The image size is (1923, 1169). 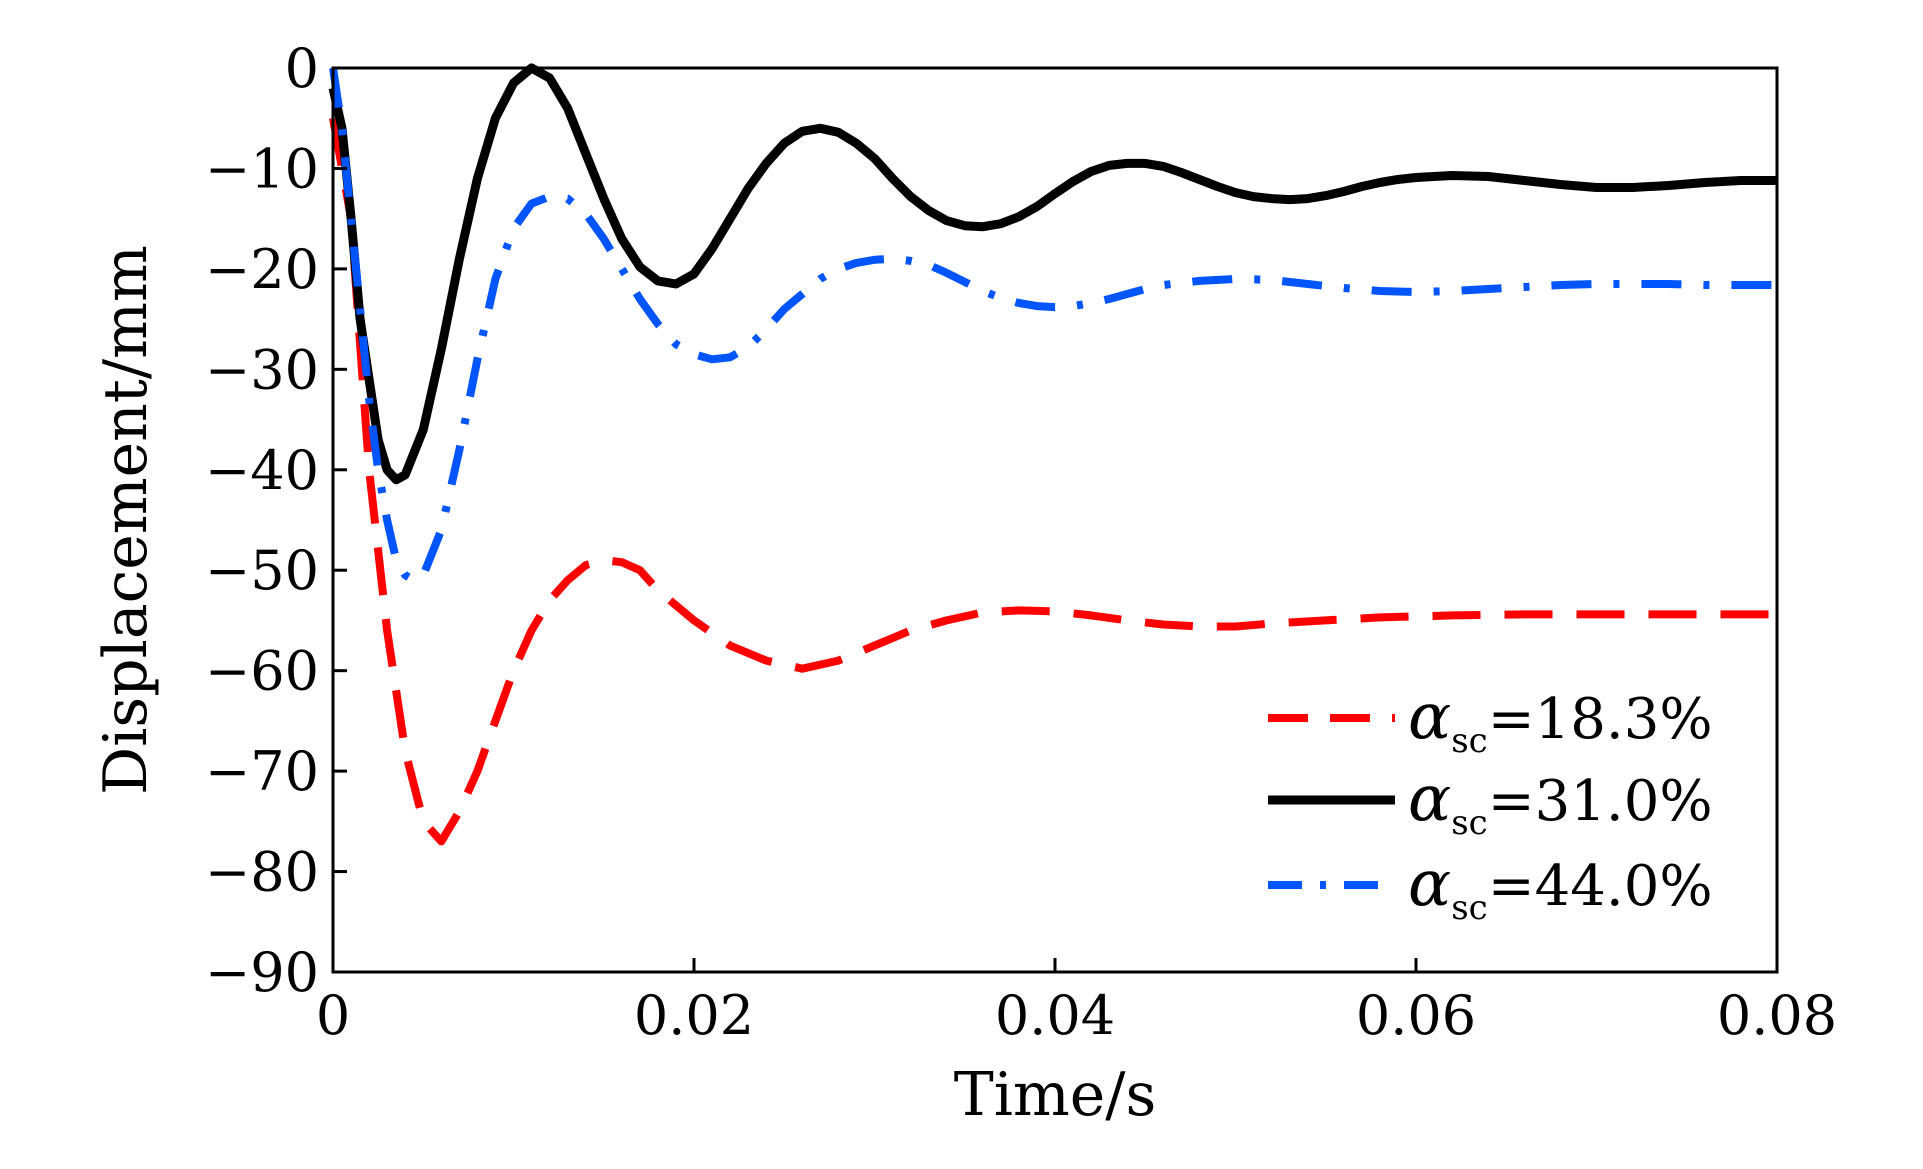 What do you see at coordinates (262, 570) in the screenshot?
I see `y-tick-label: −50` at bounding box center [262, 570].